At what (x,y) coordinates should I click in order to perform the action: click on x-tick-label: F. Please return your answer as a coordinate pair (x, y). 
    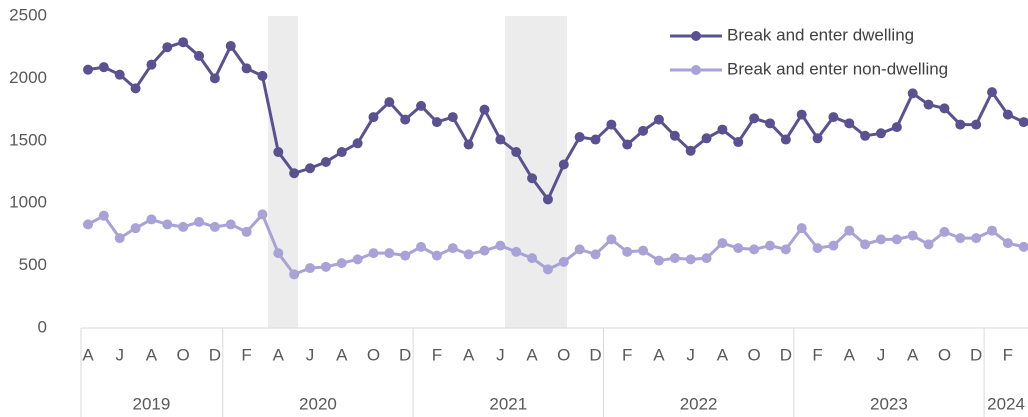
    Looking at the image, I should click on (246, 354).